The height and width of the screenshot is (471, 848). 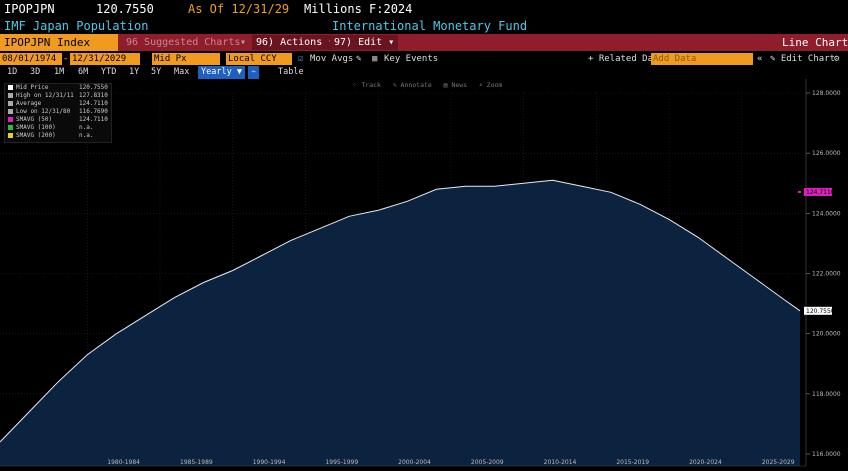 What do you see at coordinates (109, 72) in the screenshot?
I see `period-ytd: YTD` at bounding box center [109, 72].